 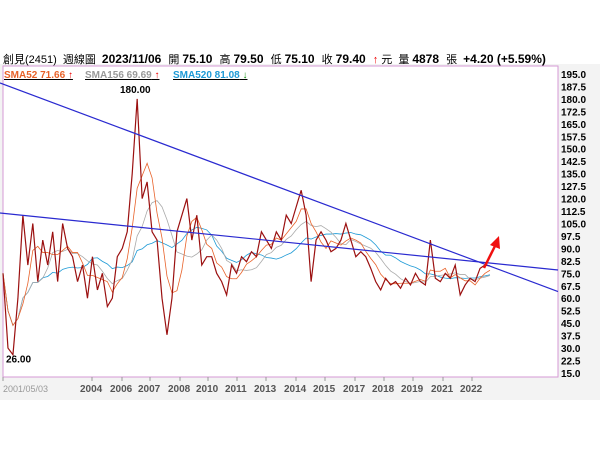 What do you see at coordinates (571, 274) in the screenshot?
I see `y-tick-label: 75.0` at bounding box center [571, 274].